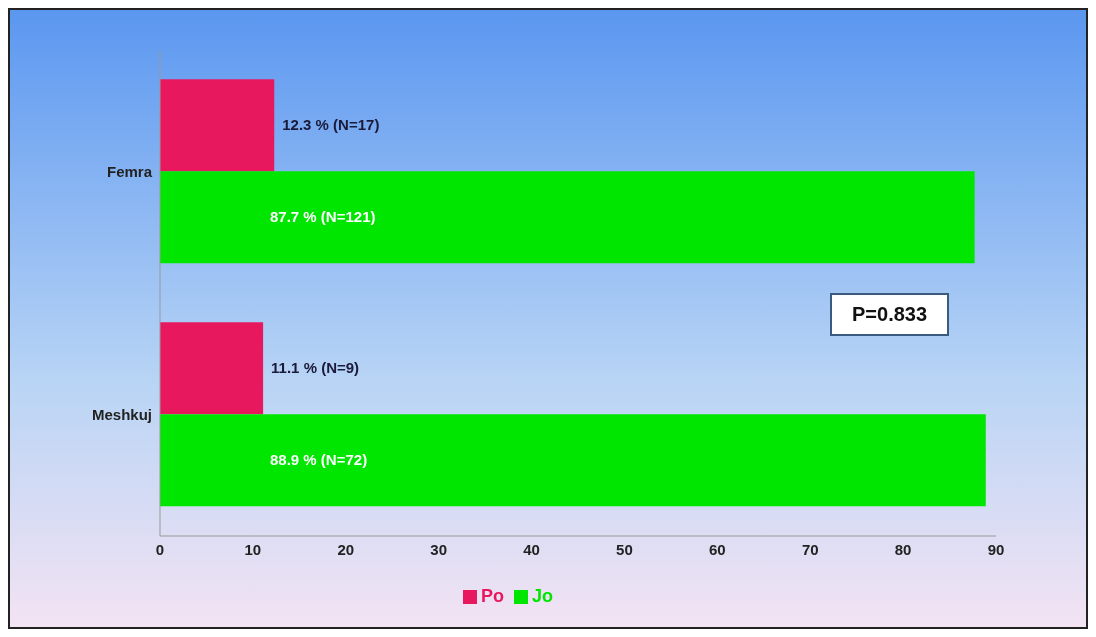  What do you see at coordinates (492, 596) in the screenshot?
I see `legend-label: Po` at bounding box center [492, 596].